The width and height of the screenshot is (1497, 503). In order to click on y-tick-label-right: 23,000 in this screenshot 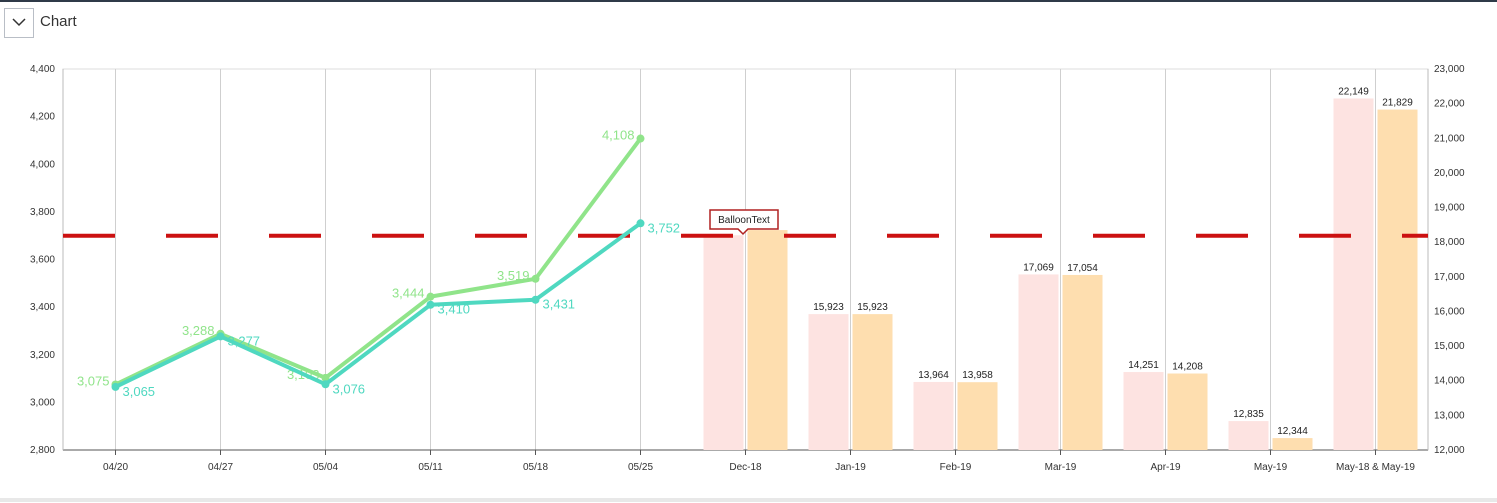, I will do `click(1449, 69)`.